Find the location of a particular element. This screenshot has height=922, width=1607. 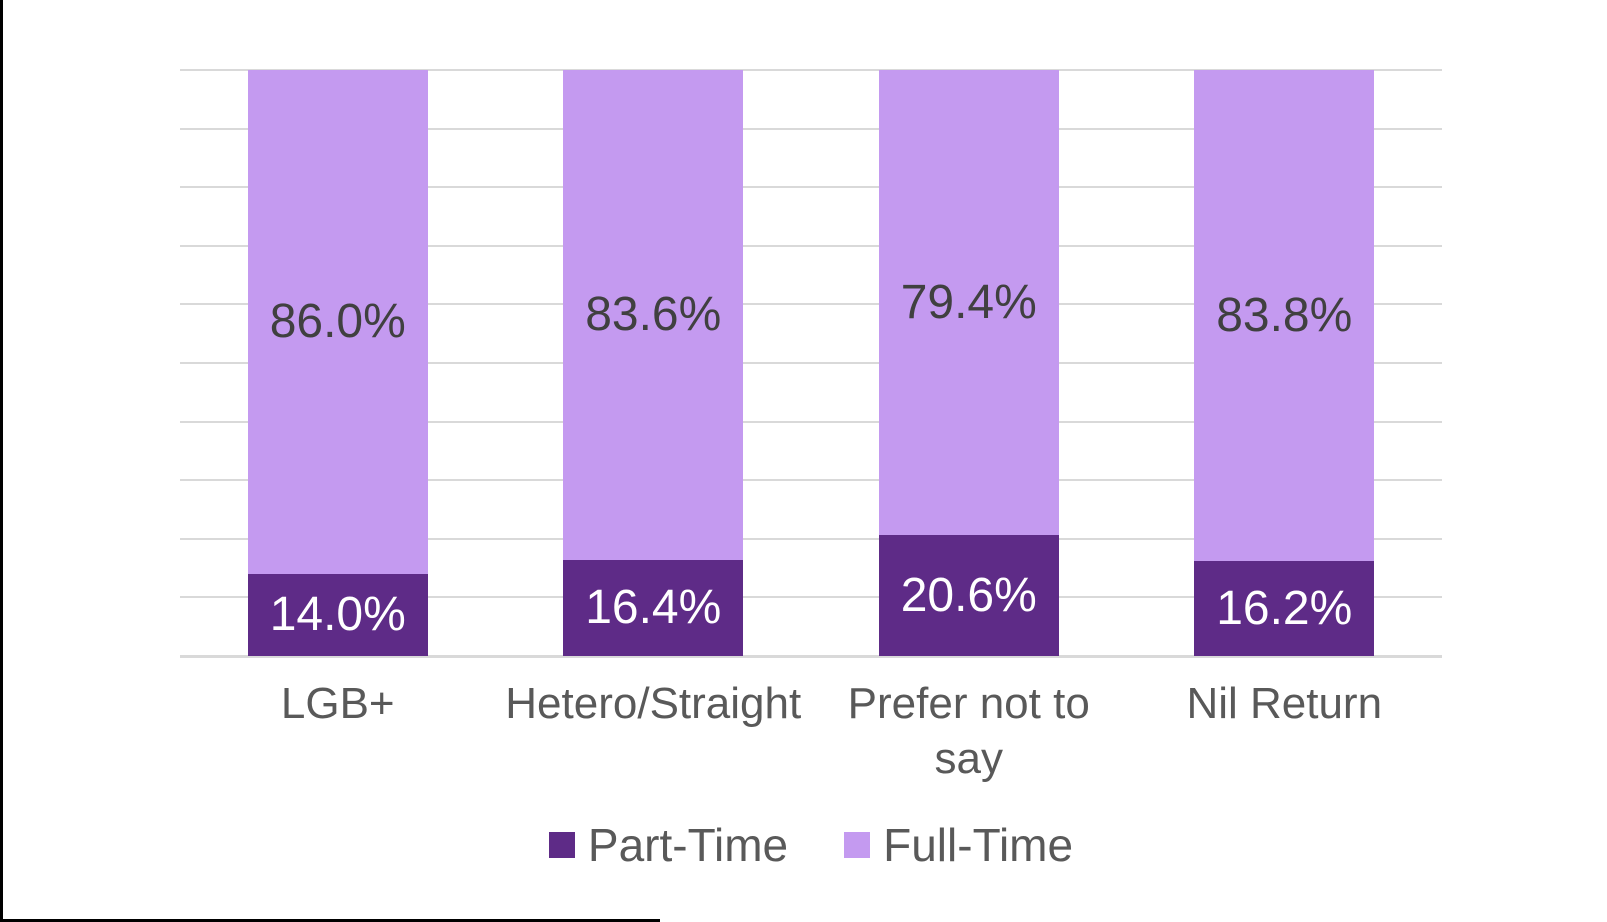

bar-segment-full-time: 86.0% is located at coordinates (337, 322).